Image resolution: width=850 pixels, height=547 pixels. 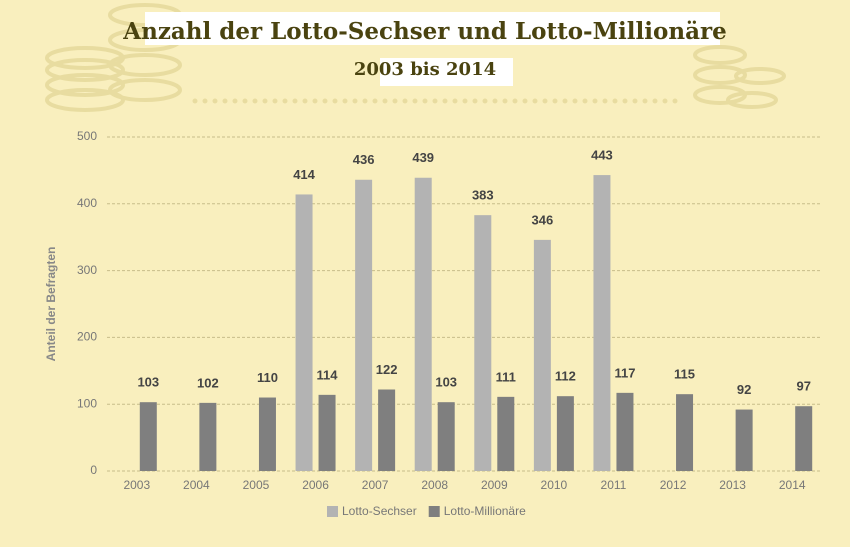 What do you see at coordinates (208, 382) in the screenshot?
I see `value-label: 102` at bounding box center [208, 382].